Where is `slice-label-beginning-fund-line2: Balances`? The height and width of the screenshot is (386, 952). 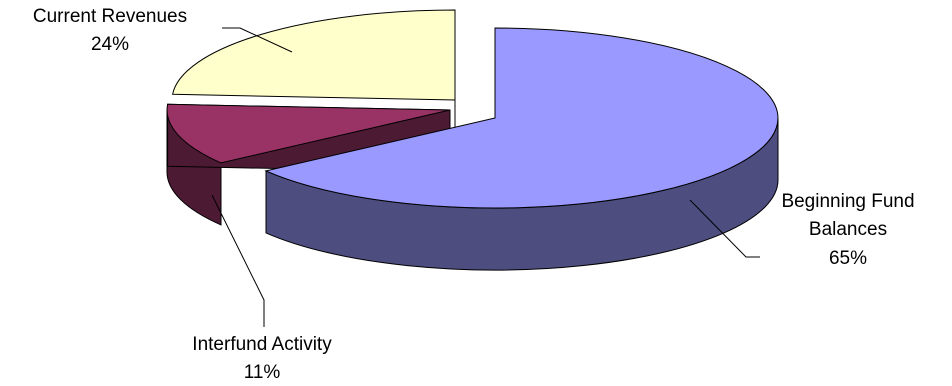
slice-label-beginning-fund-line2: Balances is located at coordinates (848, 229).